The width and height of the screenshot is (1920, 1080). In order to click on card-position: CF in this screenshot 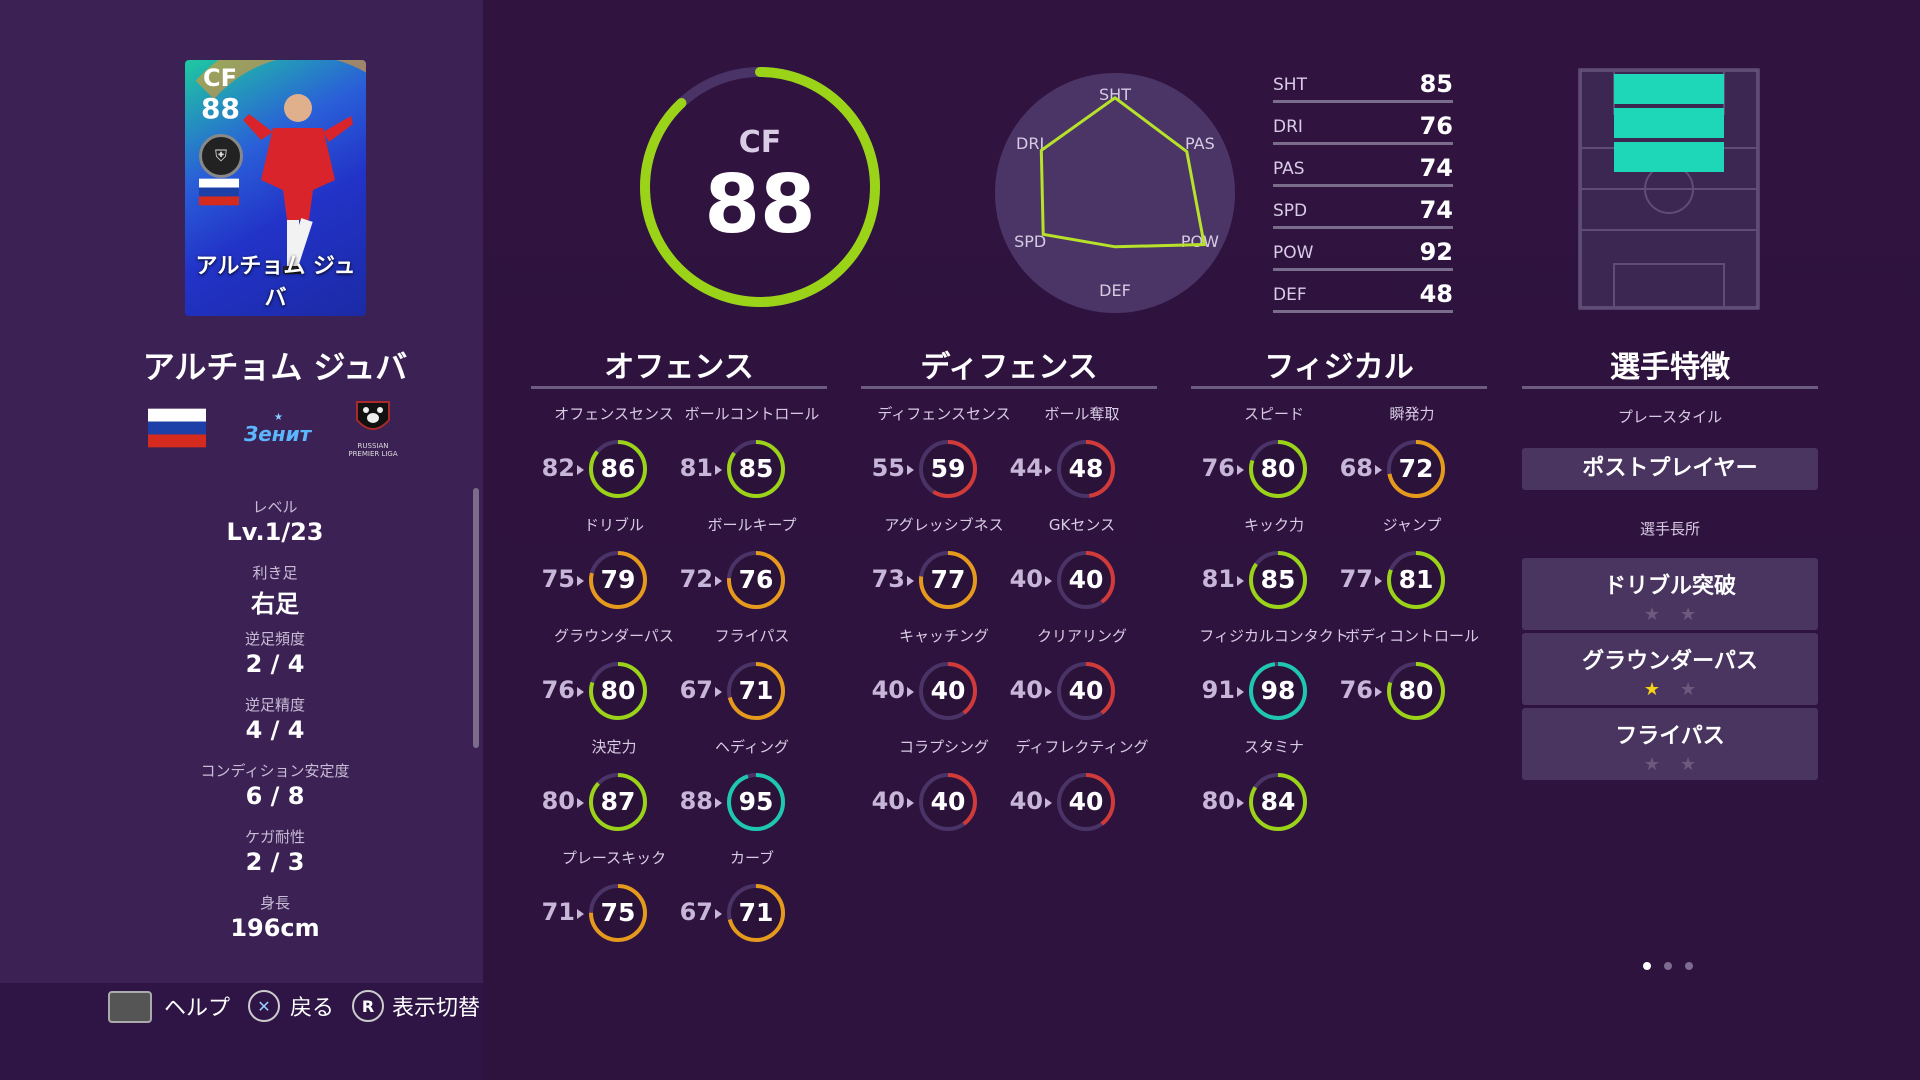, I will do `click(220, 78)`.